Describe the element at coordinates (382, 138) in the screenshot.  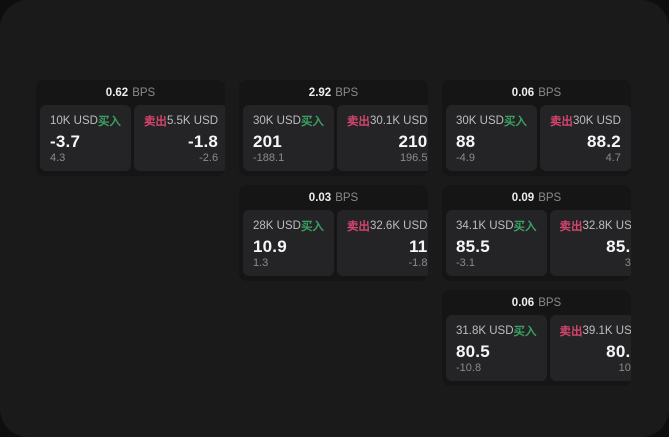
I see `sell-panel: 卖出 30.1K USD 210 196.5` at that location.